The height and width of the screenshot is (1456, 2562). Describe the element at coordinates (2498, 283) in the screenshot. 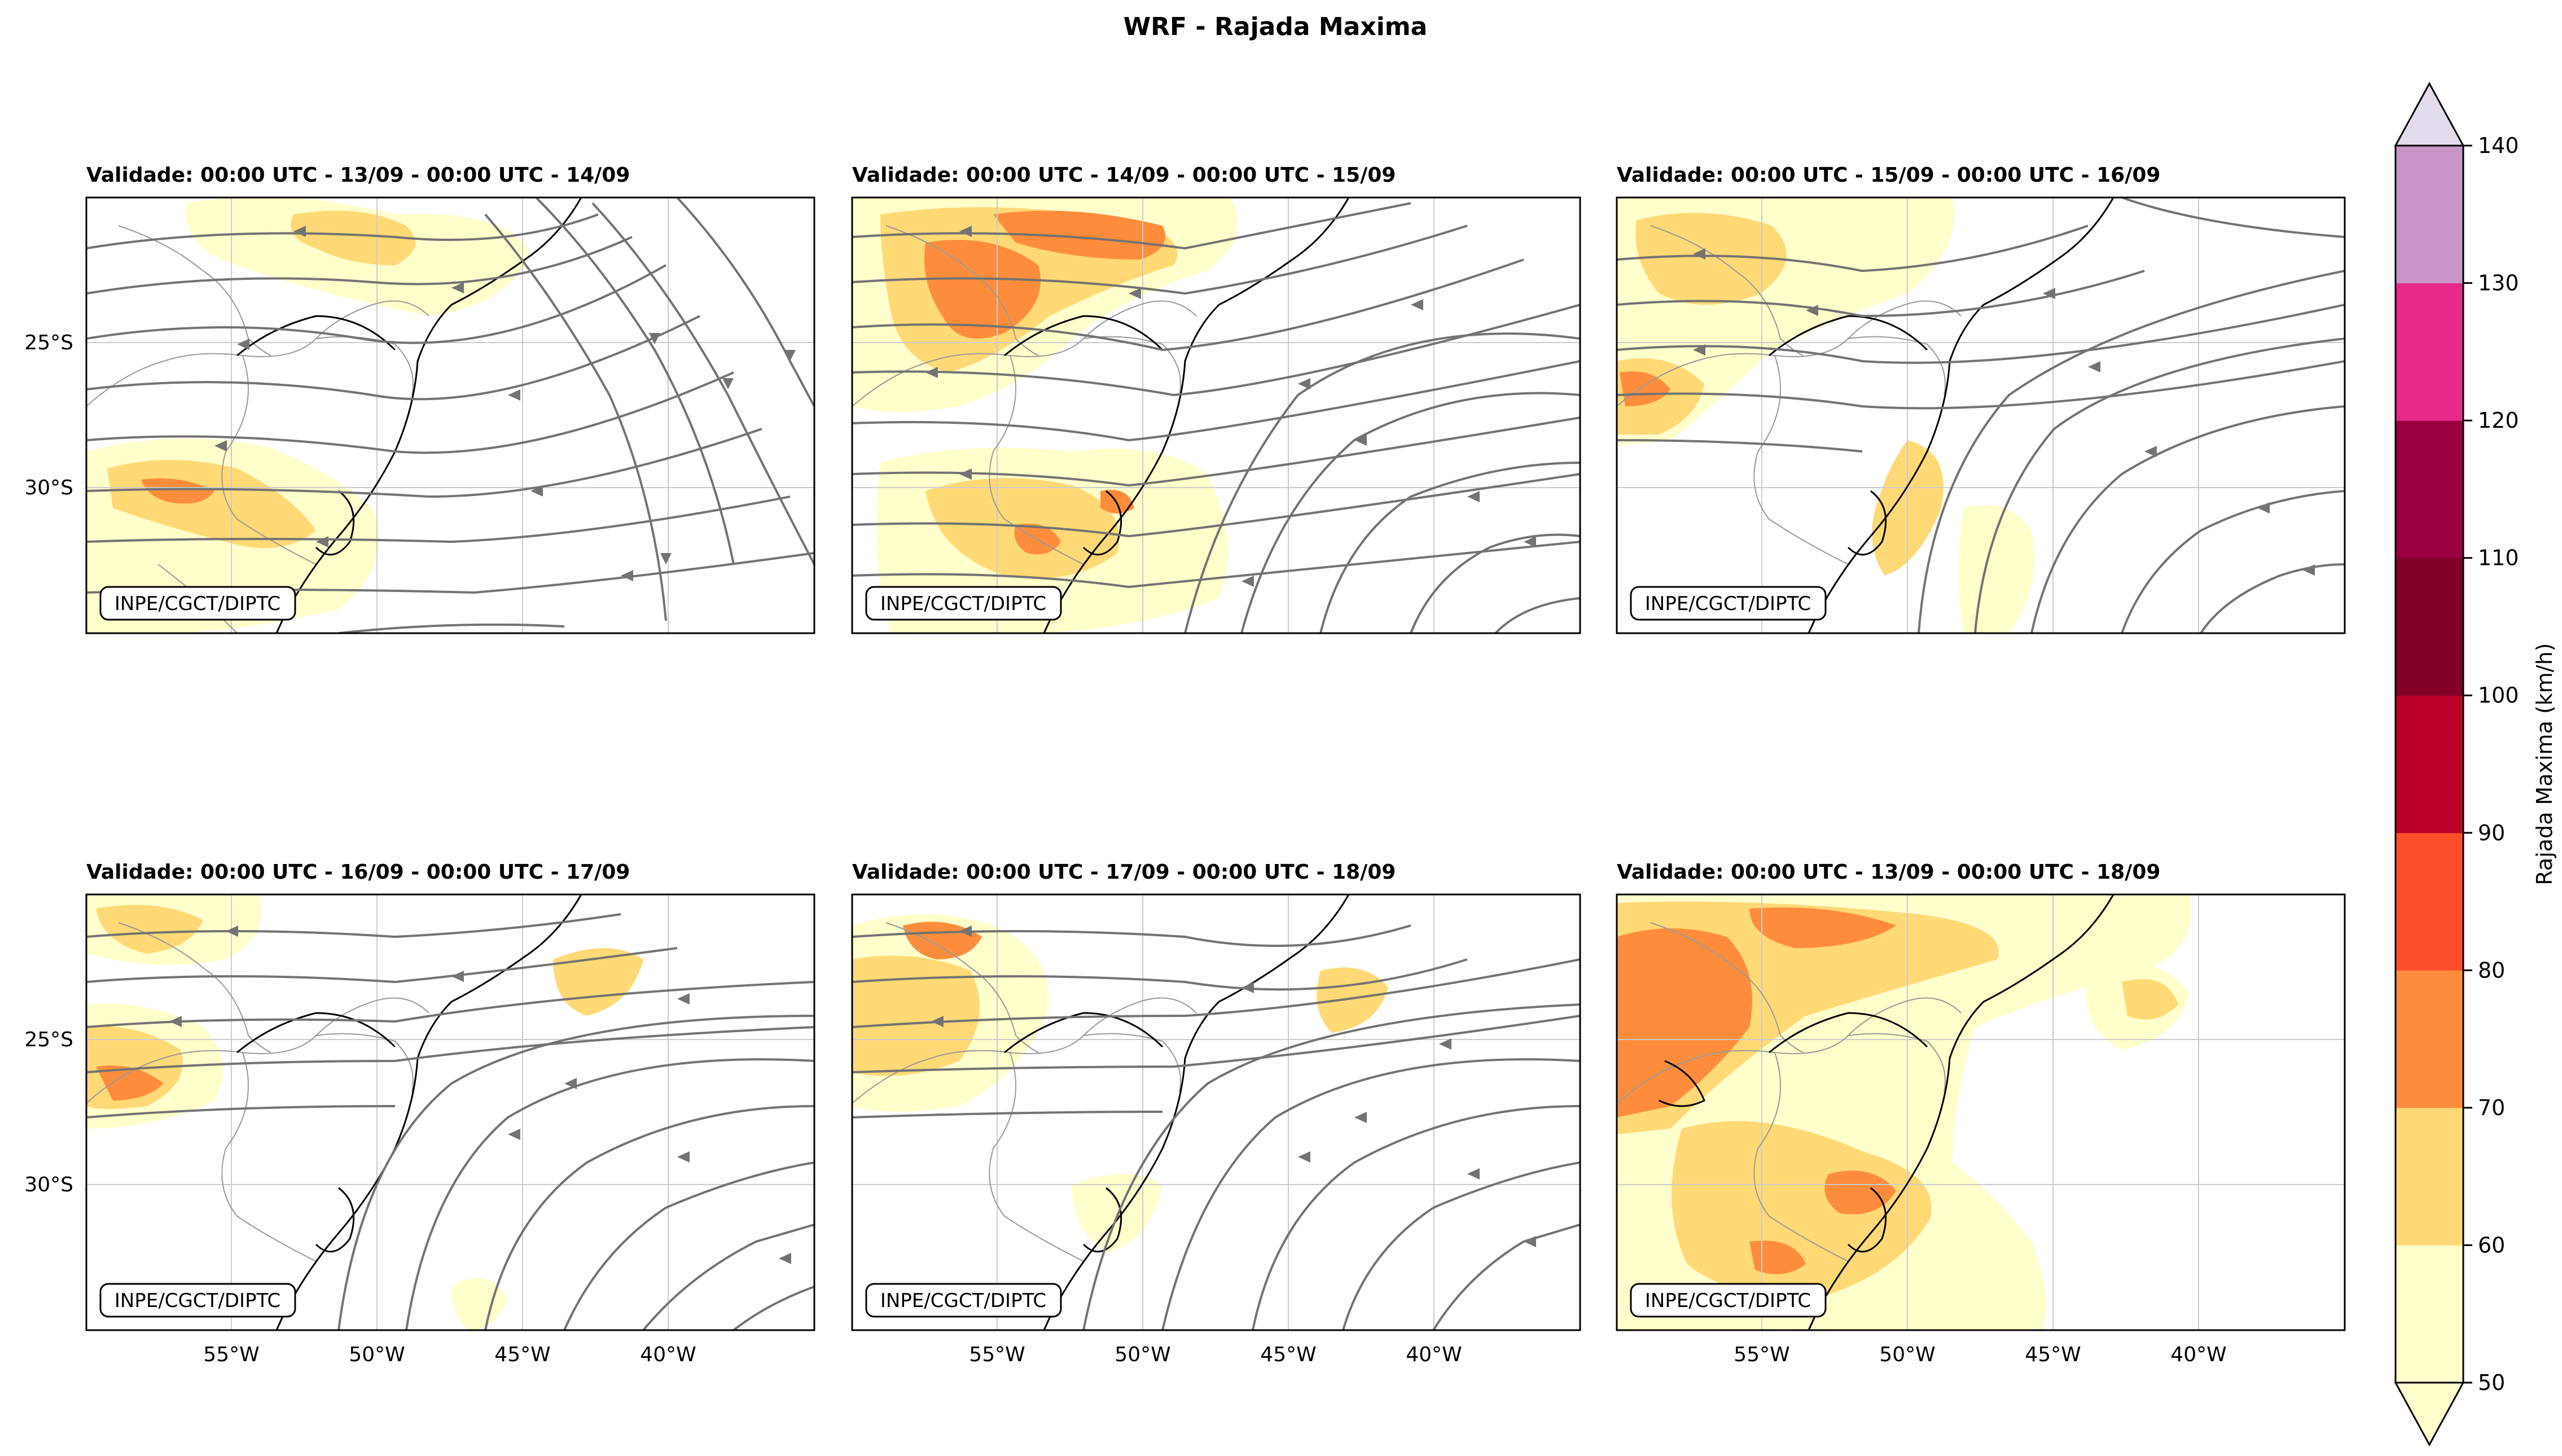

I see `colorbar-tick-label: 130` at that location.